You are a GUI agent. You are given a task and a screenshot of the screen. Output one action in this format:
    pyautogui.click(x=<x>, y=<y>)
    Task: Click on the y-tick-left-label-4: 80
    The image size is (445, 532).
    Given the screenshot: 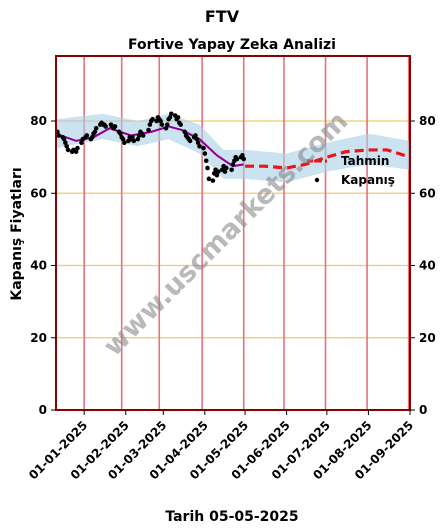 What is the action you would take?
    pyautogui.click(x=38, y=121)
    